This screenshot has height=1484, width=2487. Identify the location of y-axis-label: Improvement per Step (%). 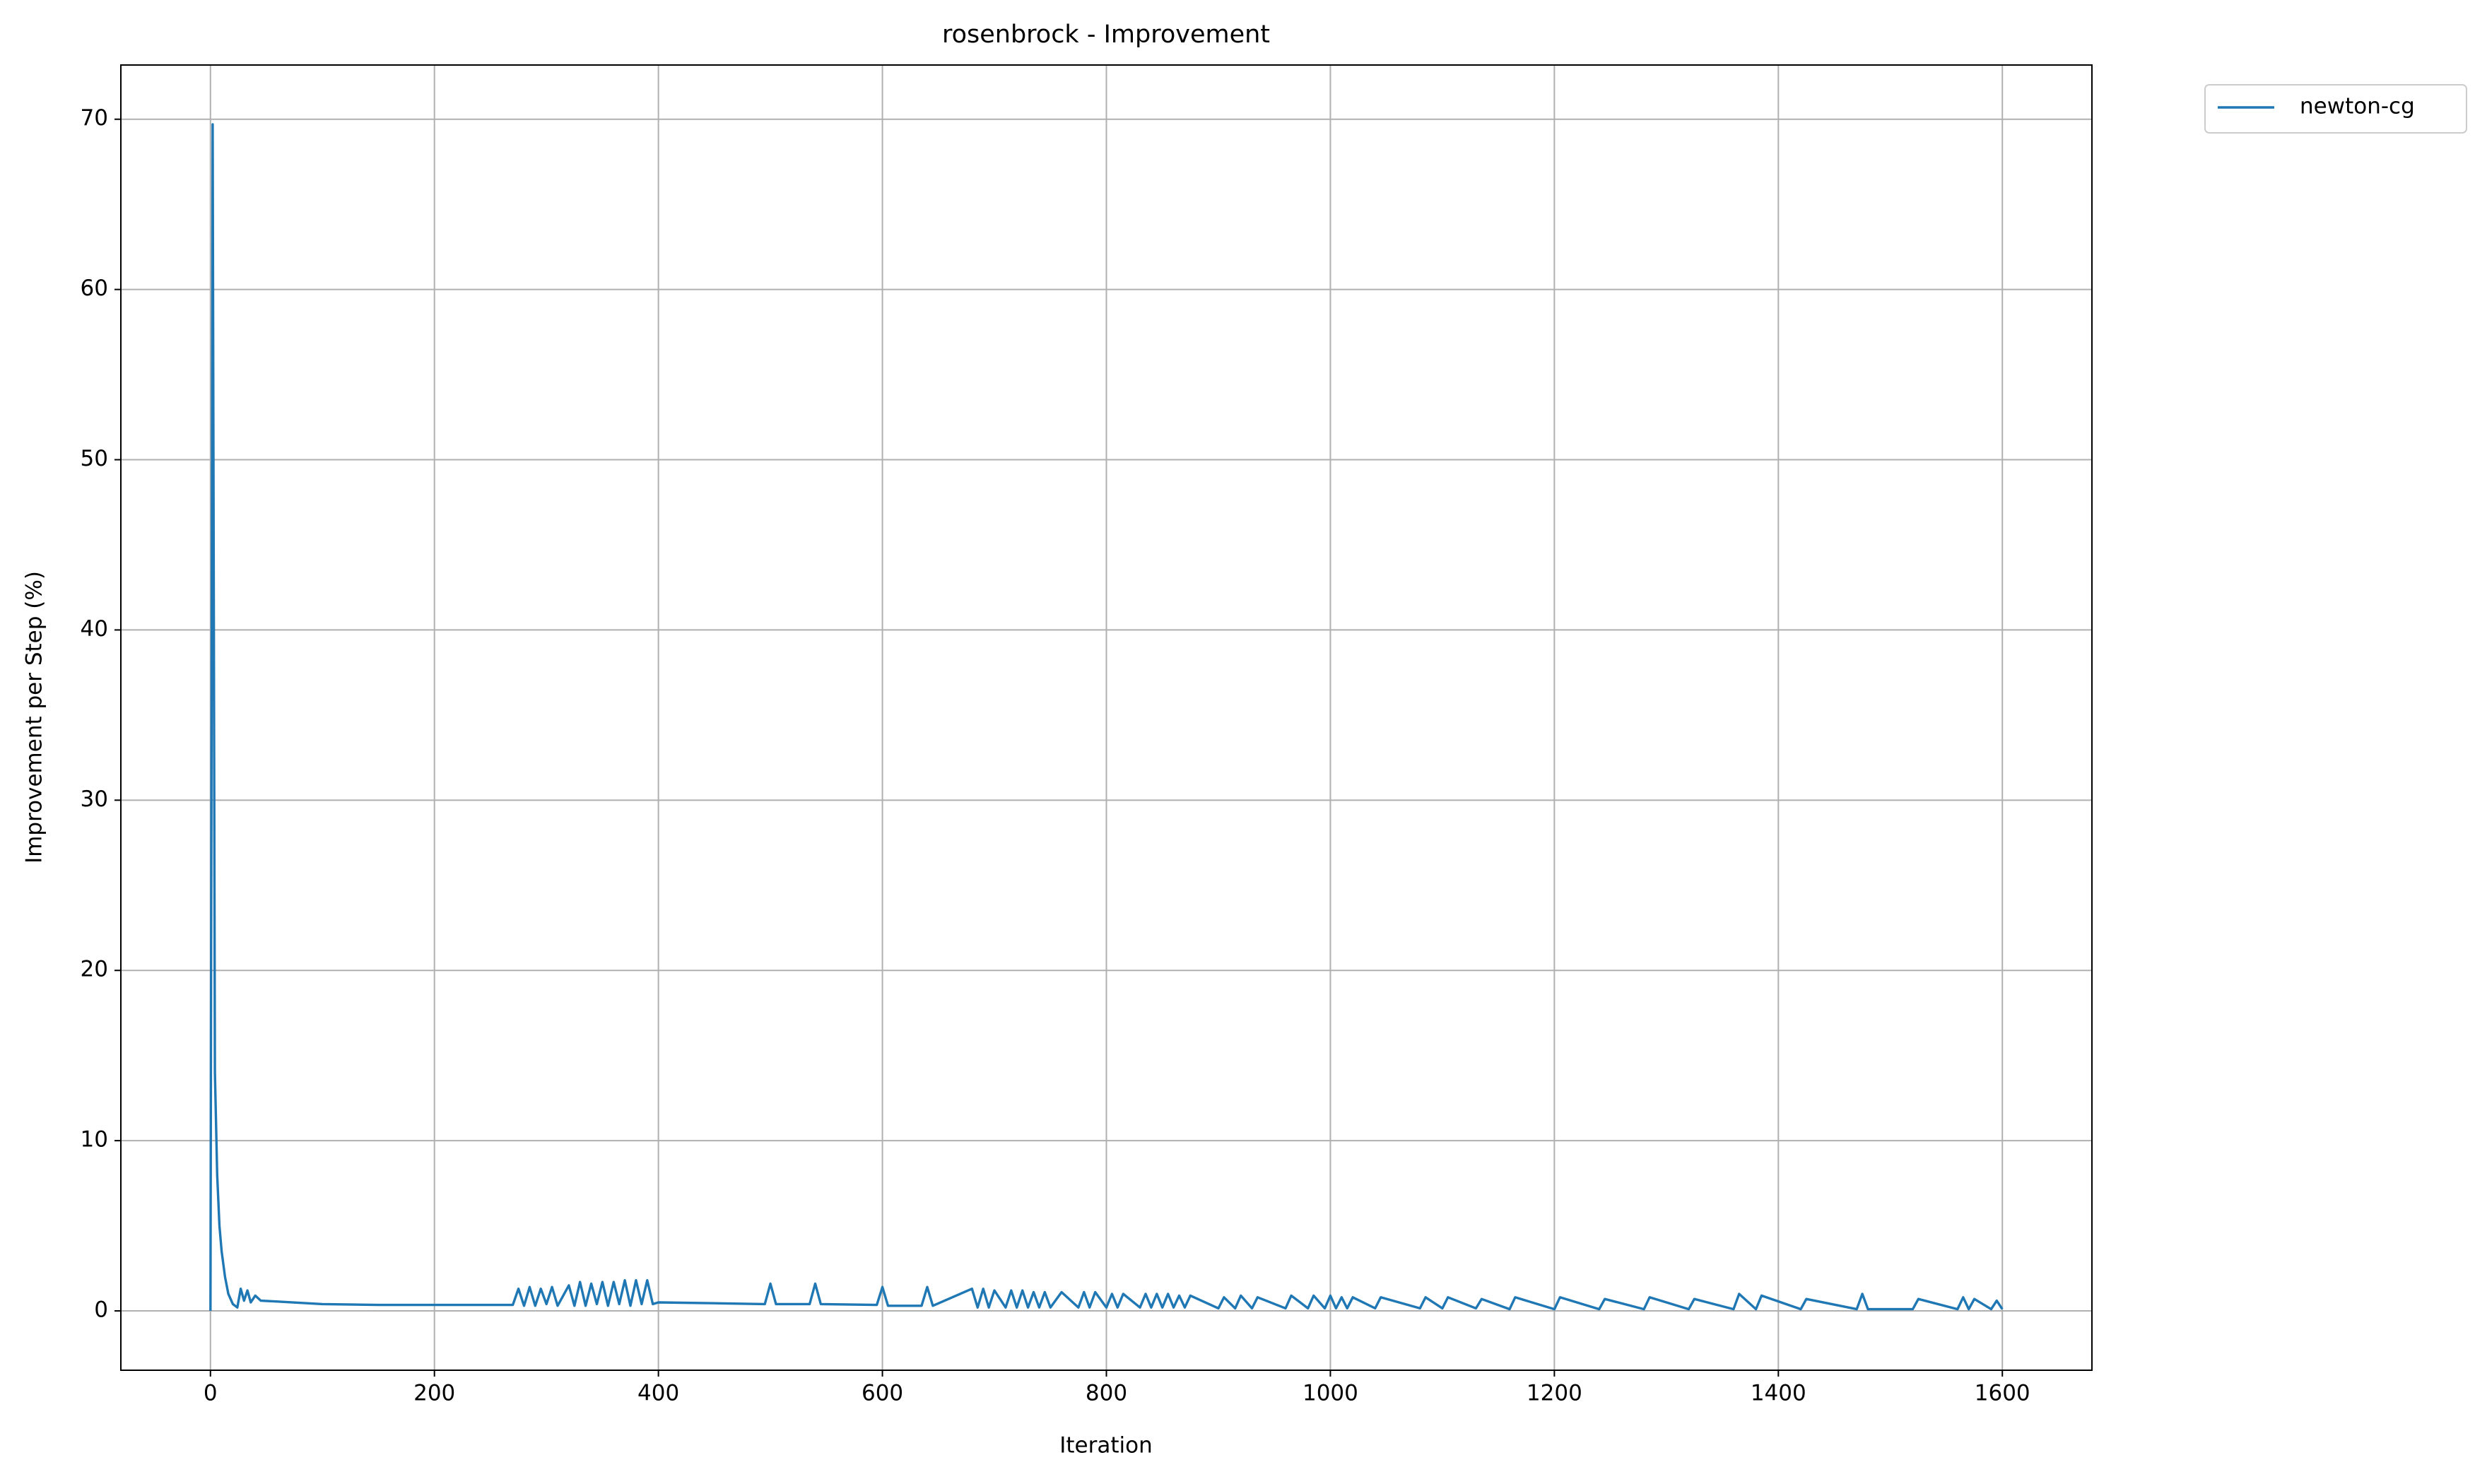
(34, 717).